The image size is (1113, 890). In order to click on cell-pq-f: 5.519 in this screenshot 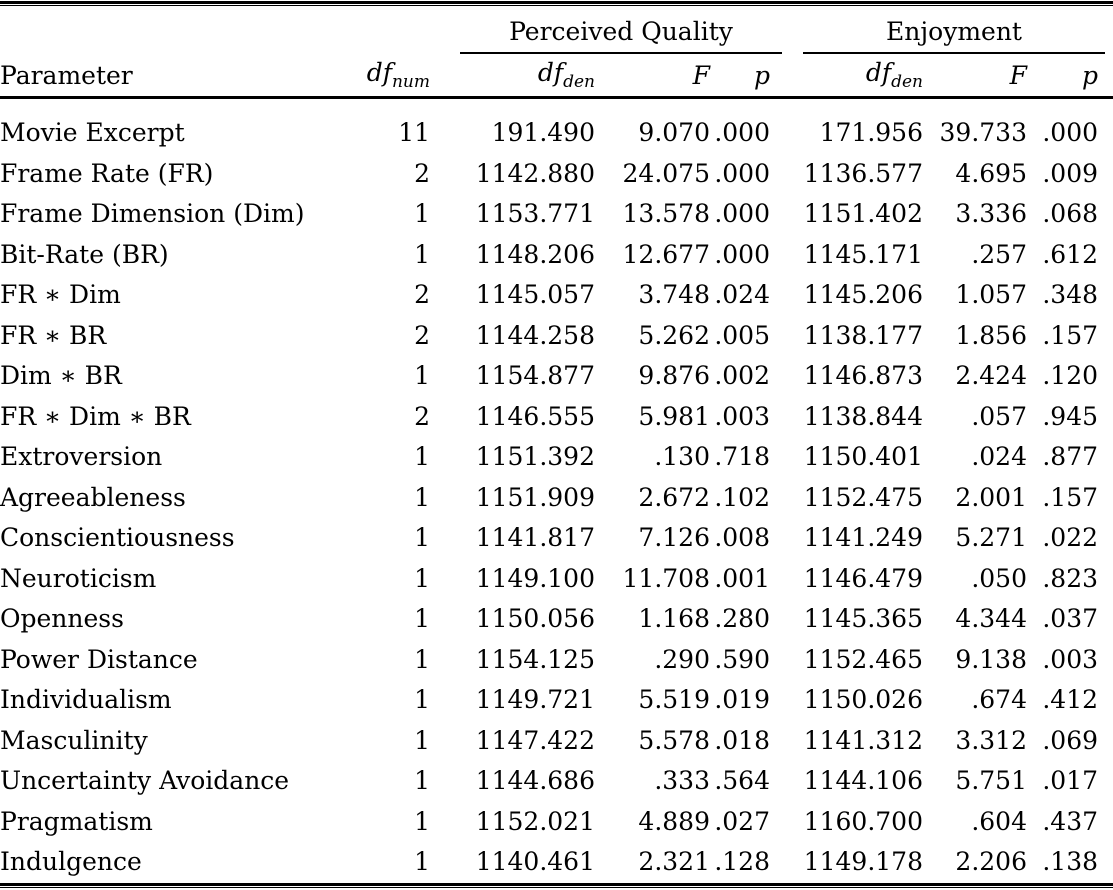, I will do `click(674, 699)`.